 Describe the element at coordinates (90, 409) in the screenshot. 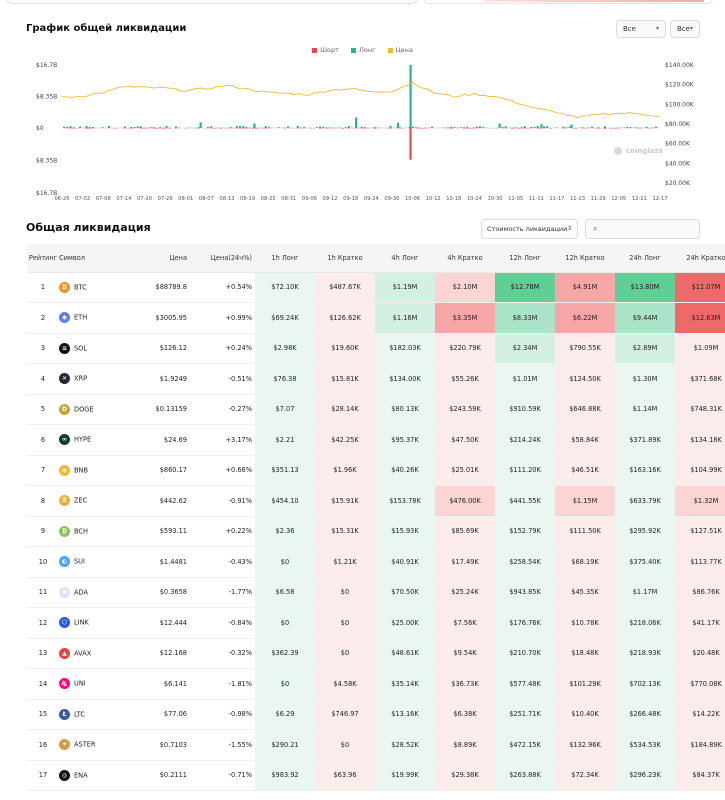

I see `symbol-cell: D DOGE` at that location.